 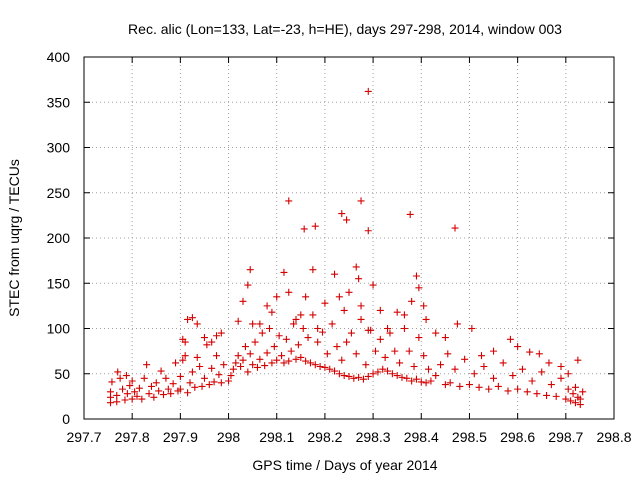 I want to click on y-tick-label: 0, so click(x=66, y=419).